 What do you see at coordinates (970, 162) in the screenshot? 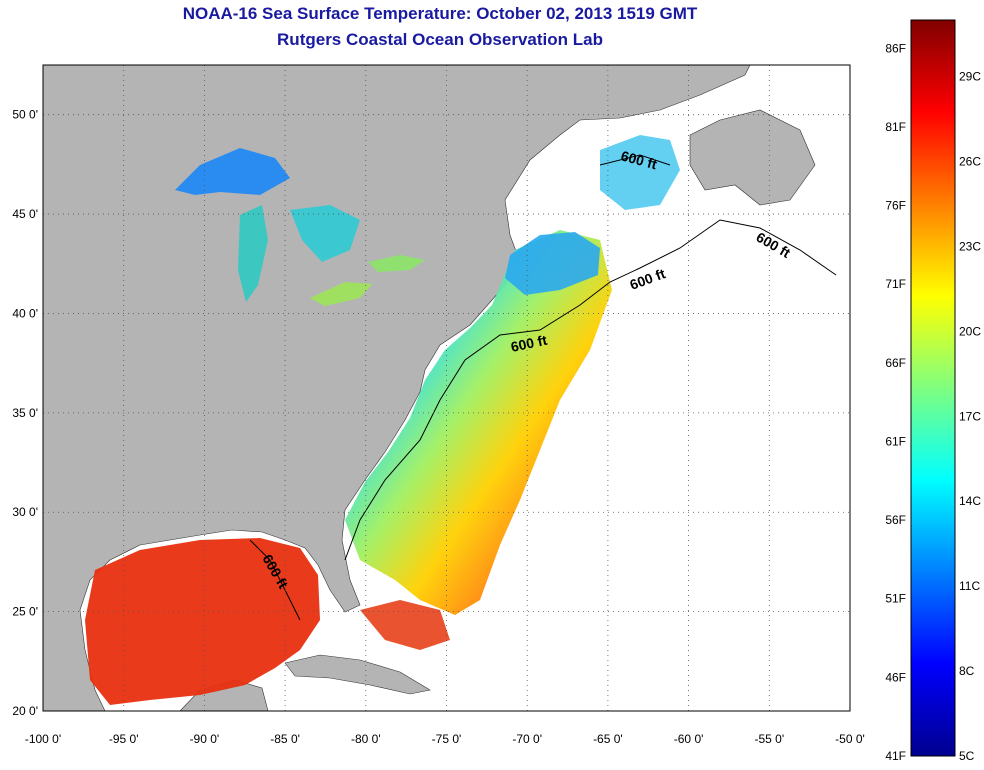
I see `colorbar-c-label: 26C` at bounding box center [970, 162].